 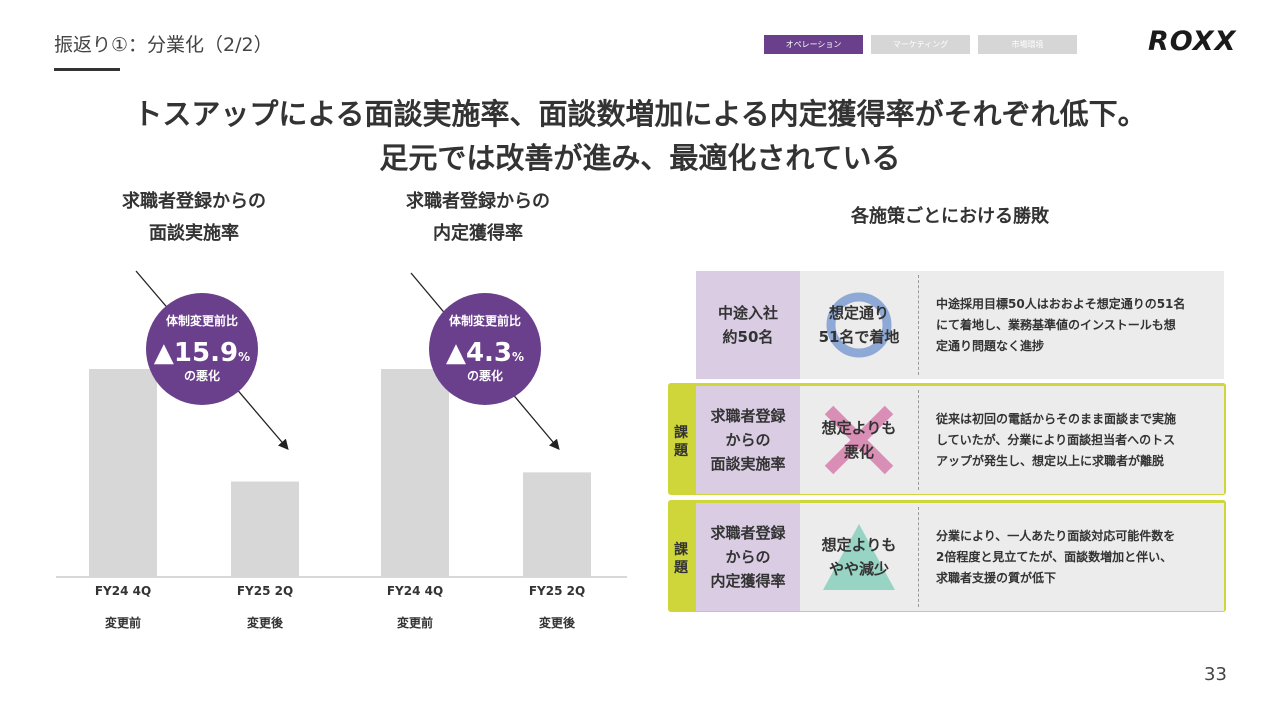 I want to click on chart-2-badge-line-3: の悪化, so click(x=485, y=375).